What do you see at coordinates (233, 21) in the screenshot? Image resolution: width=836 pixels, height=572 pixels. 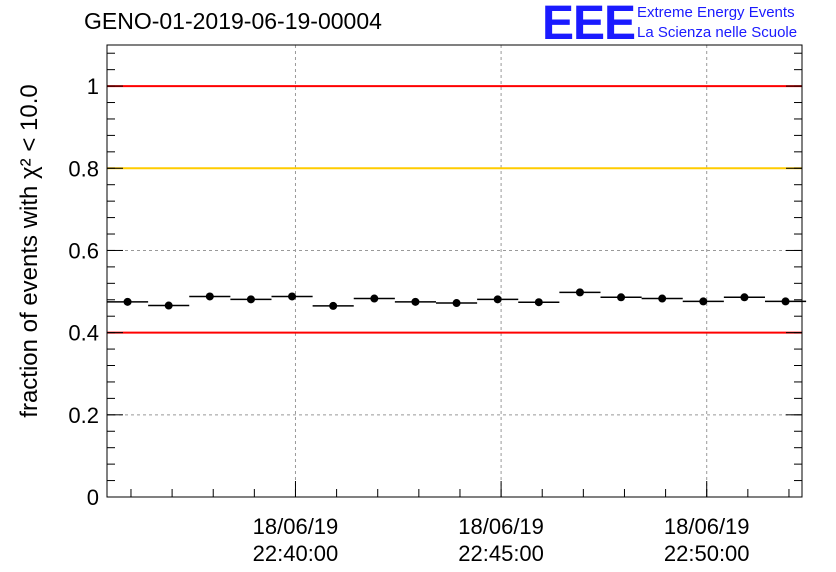 I see `chart-title: GENO-01-2019-06-19-00004` at bounding box center [233, 21].